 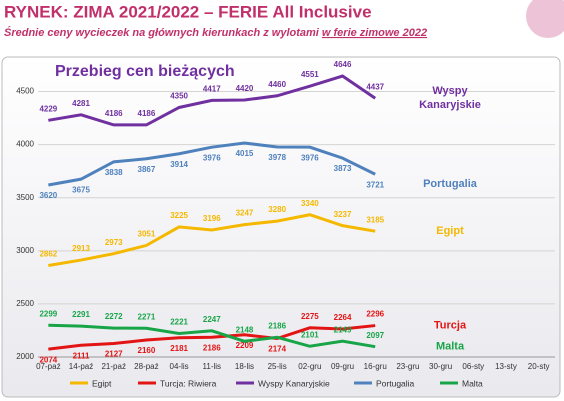 I want to click on legend-label: Turcja: Riwiera, so click(x=188, y=383).